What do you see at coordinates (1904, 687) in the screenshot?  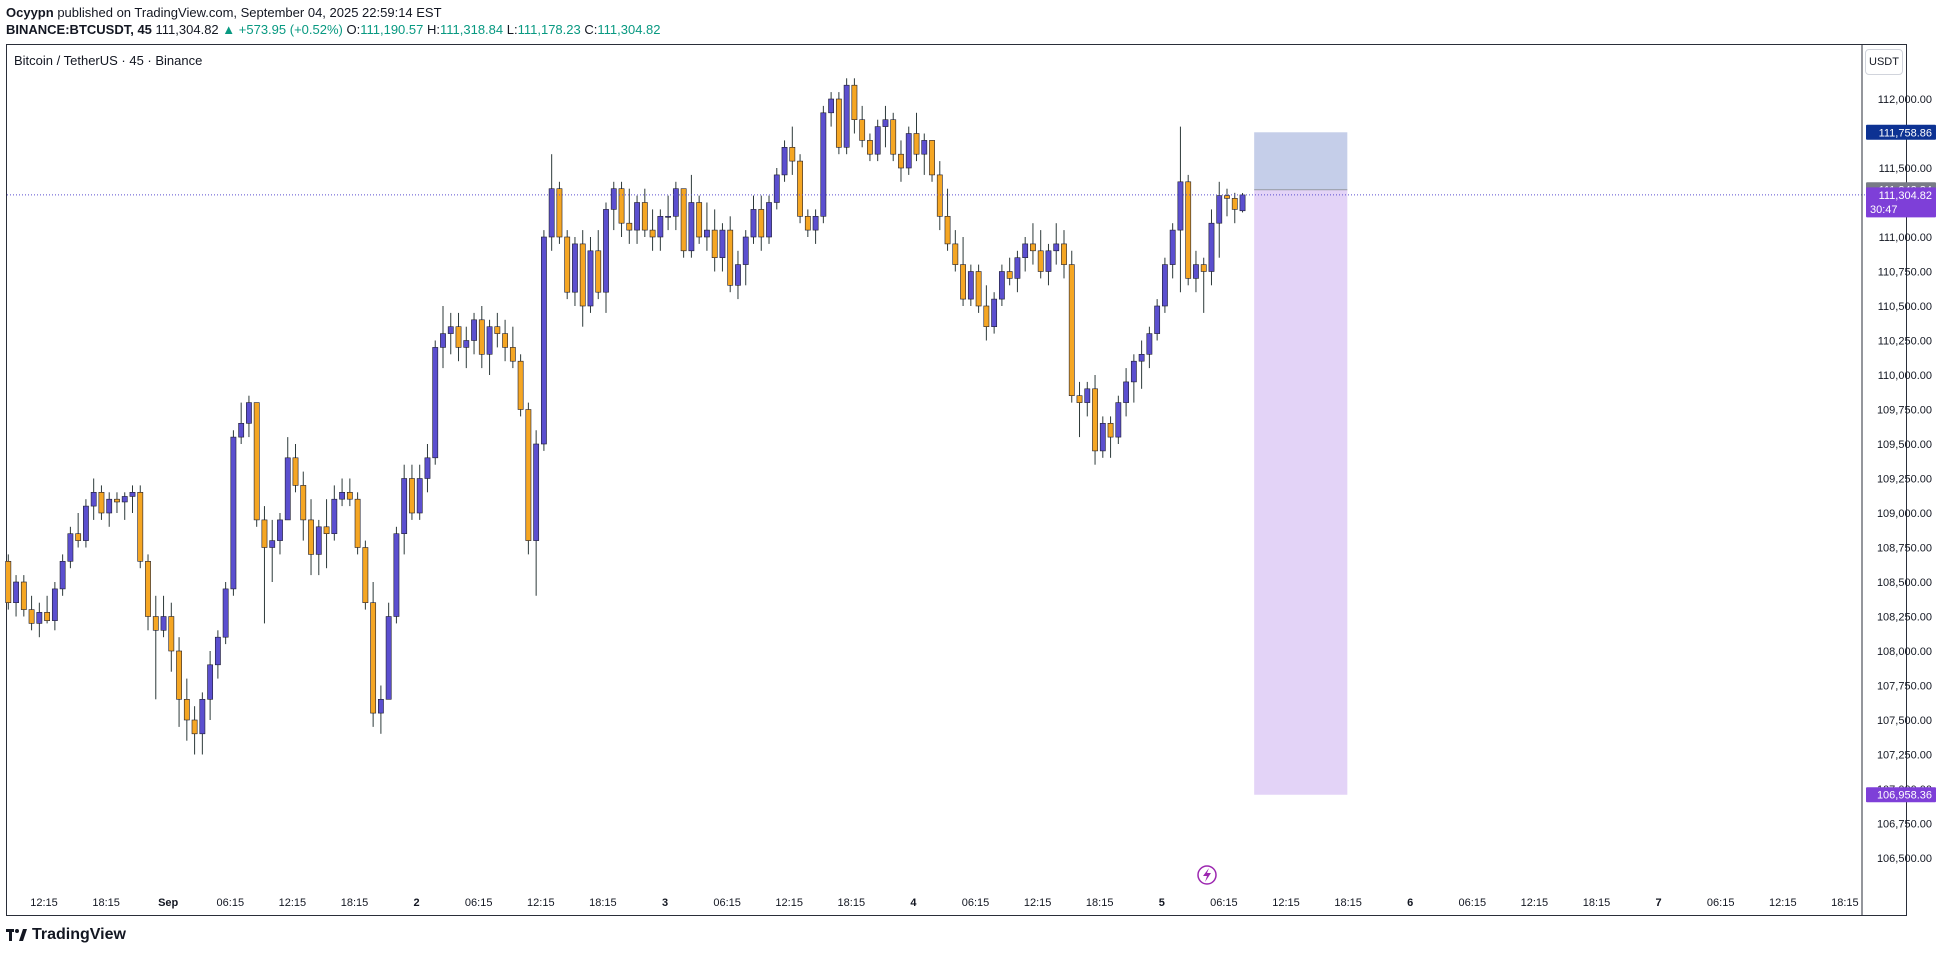 I see `price-tick-label: 107,750.00` at bounding box center [1904, 687].